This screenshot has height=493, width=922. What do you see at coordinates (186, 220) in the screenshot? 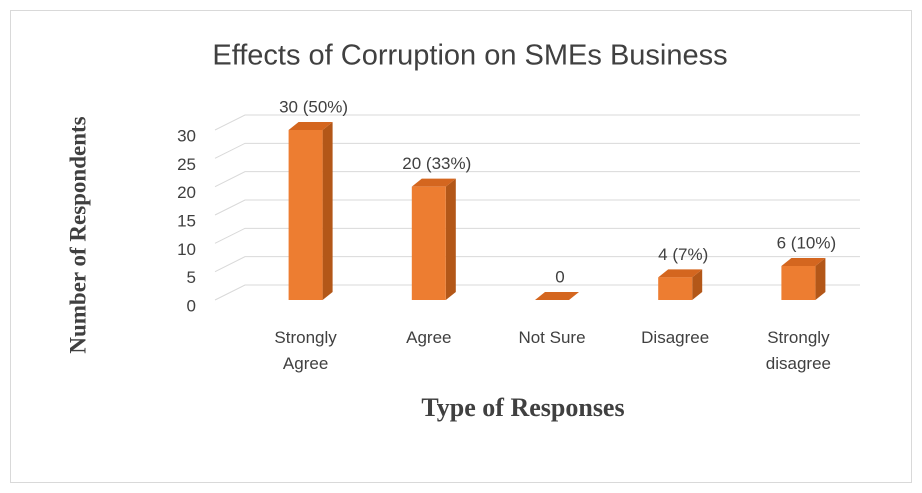
I see `y-tick-label: 15` at bounding box center [186, 220].